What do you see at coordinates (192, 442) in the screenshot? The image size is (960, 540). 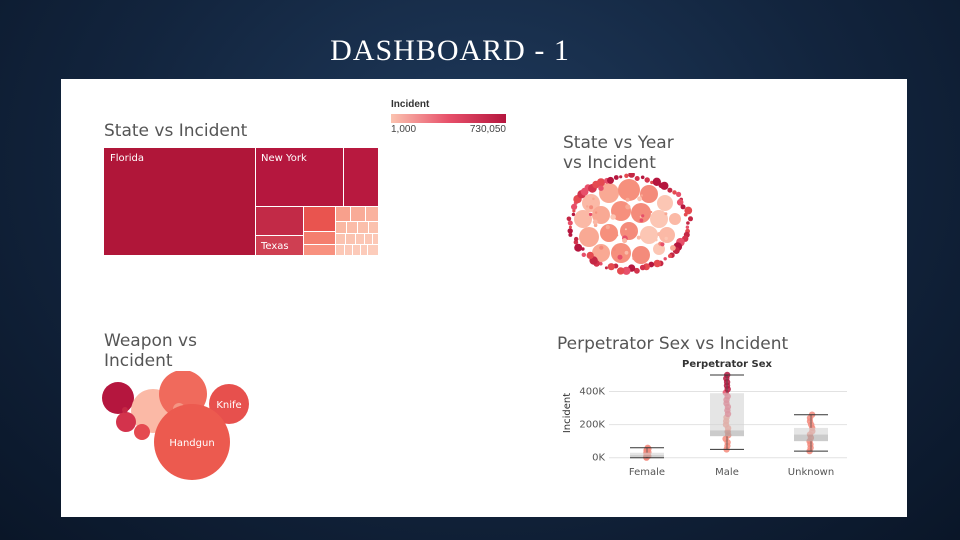 I see `weapon-bubble-handgun` at bounding box center [192, 442].